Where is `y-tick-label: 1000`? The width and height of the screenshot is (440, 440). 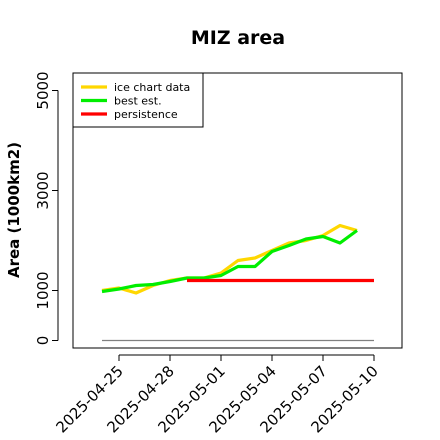 y-tick-label: 1000 is located at coordinates (43, 290).